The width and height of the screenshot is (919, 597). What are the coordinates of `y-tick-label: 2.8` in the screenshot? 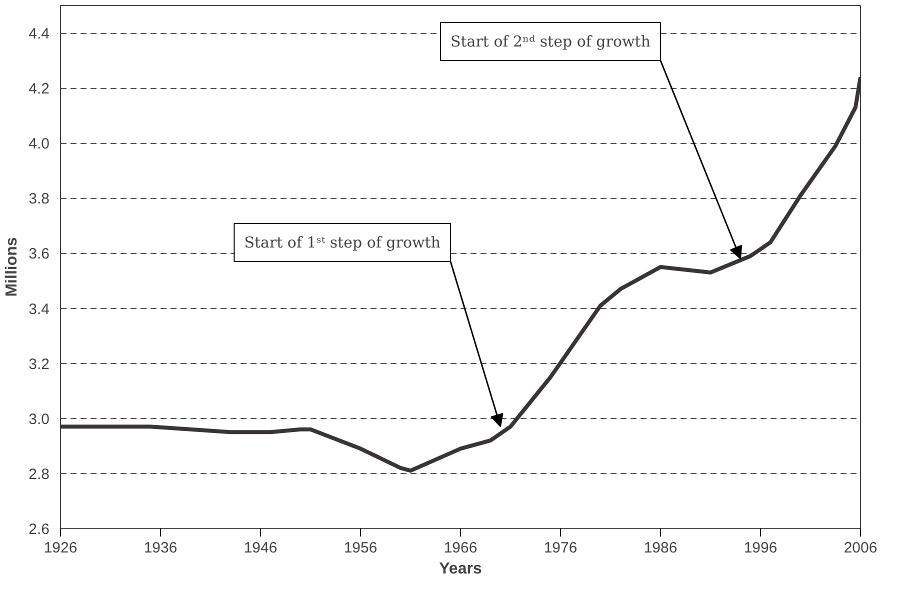 It's located at (39, 474).